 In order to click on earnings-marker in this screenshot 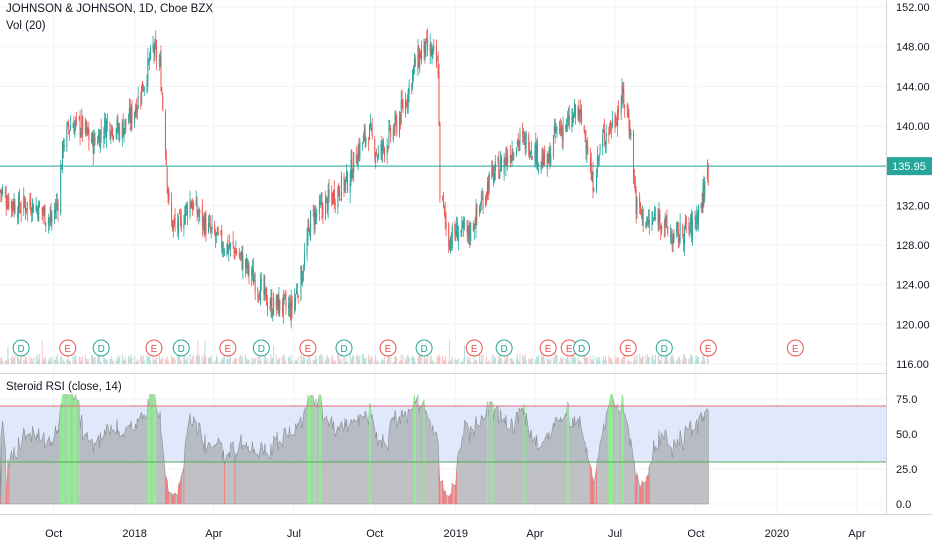, I will do `click(388, 348)`.